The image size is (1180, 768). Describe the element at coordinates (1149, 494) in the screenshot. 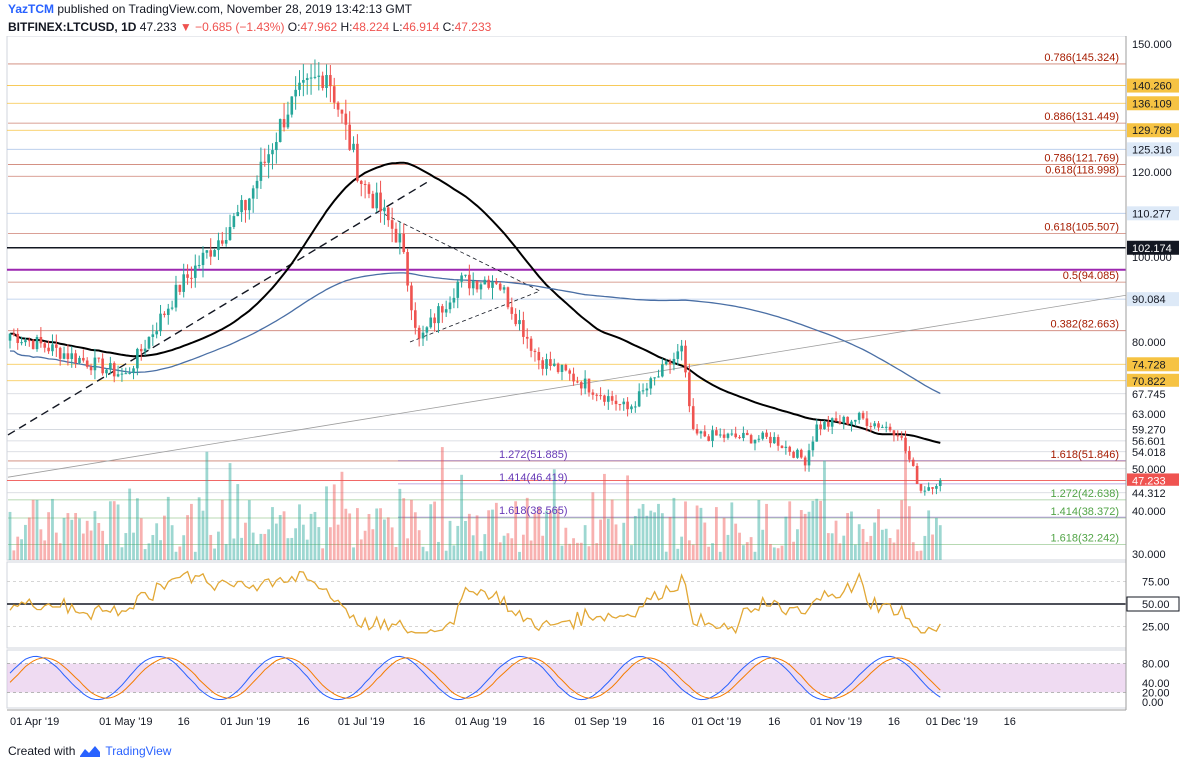

I see `price-badge-label: 44.312` at that location.